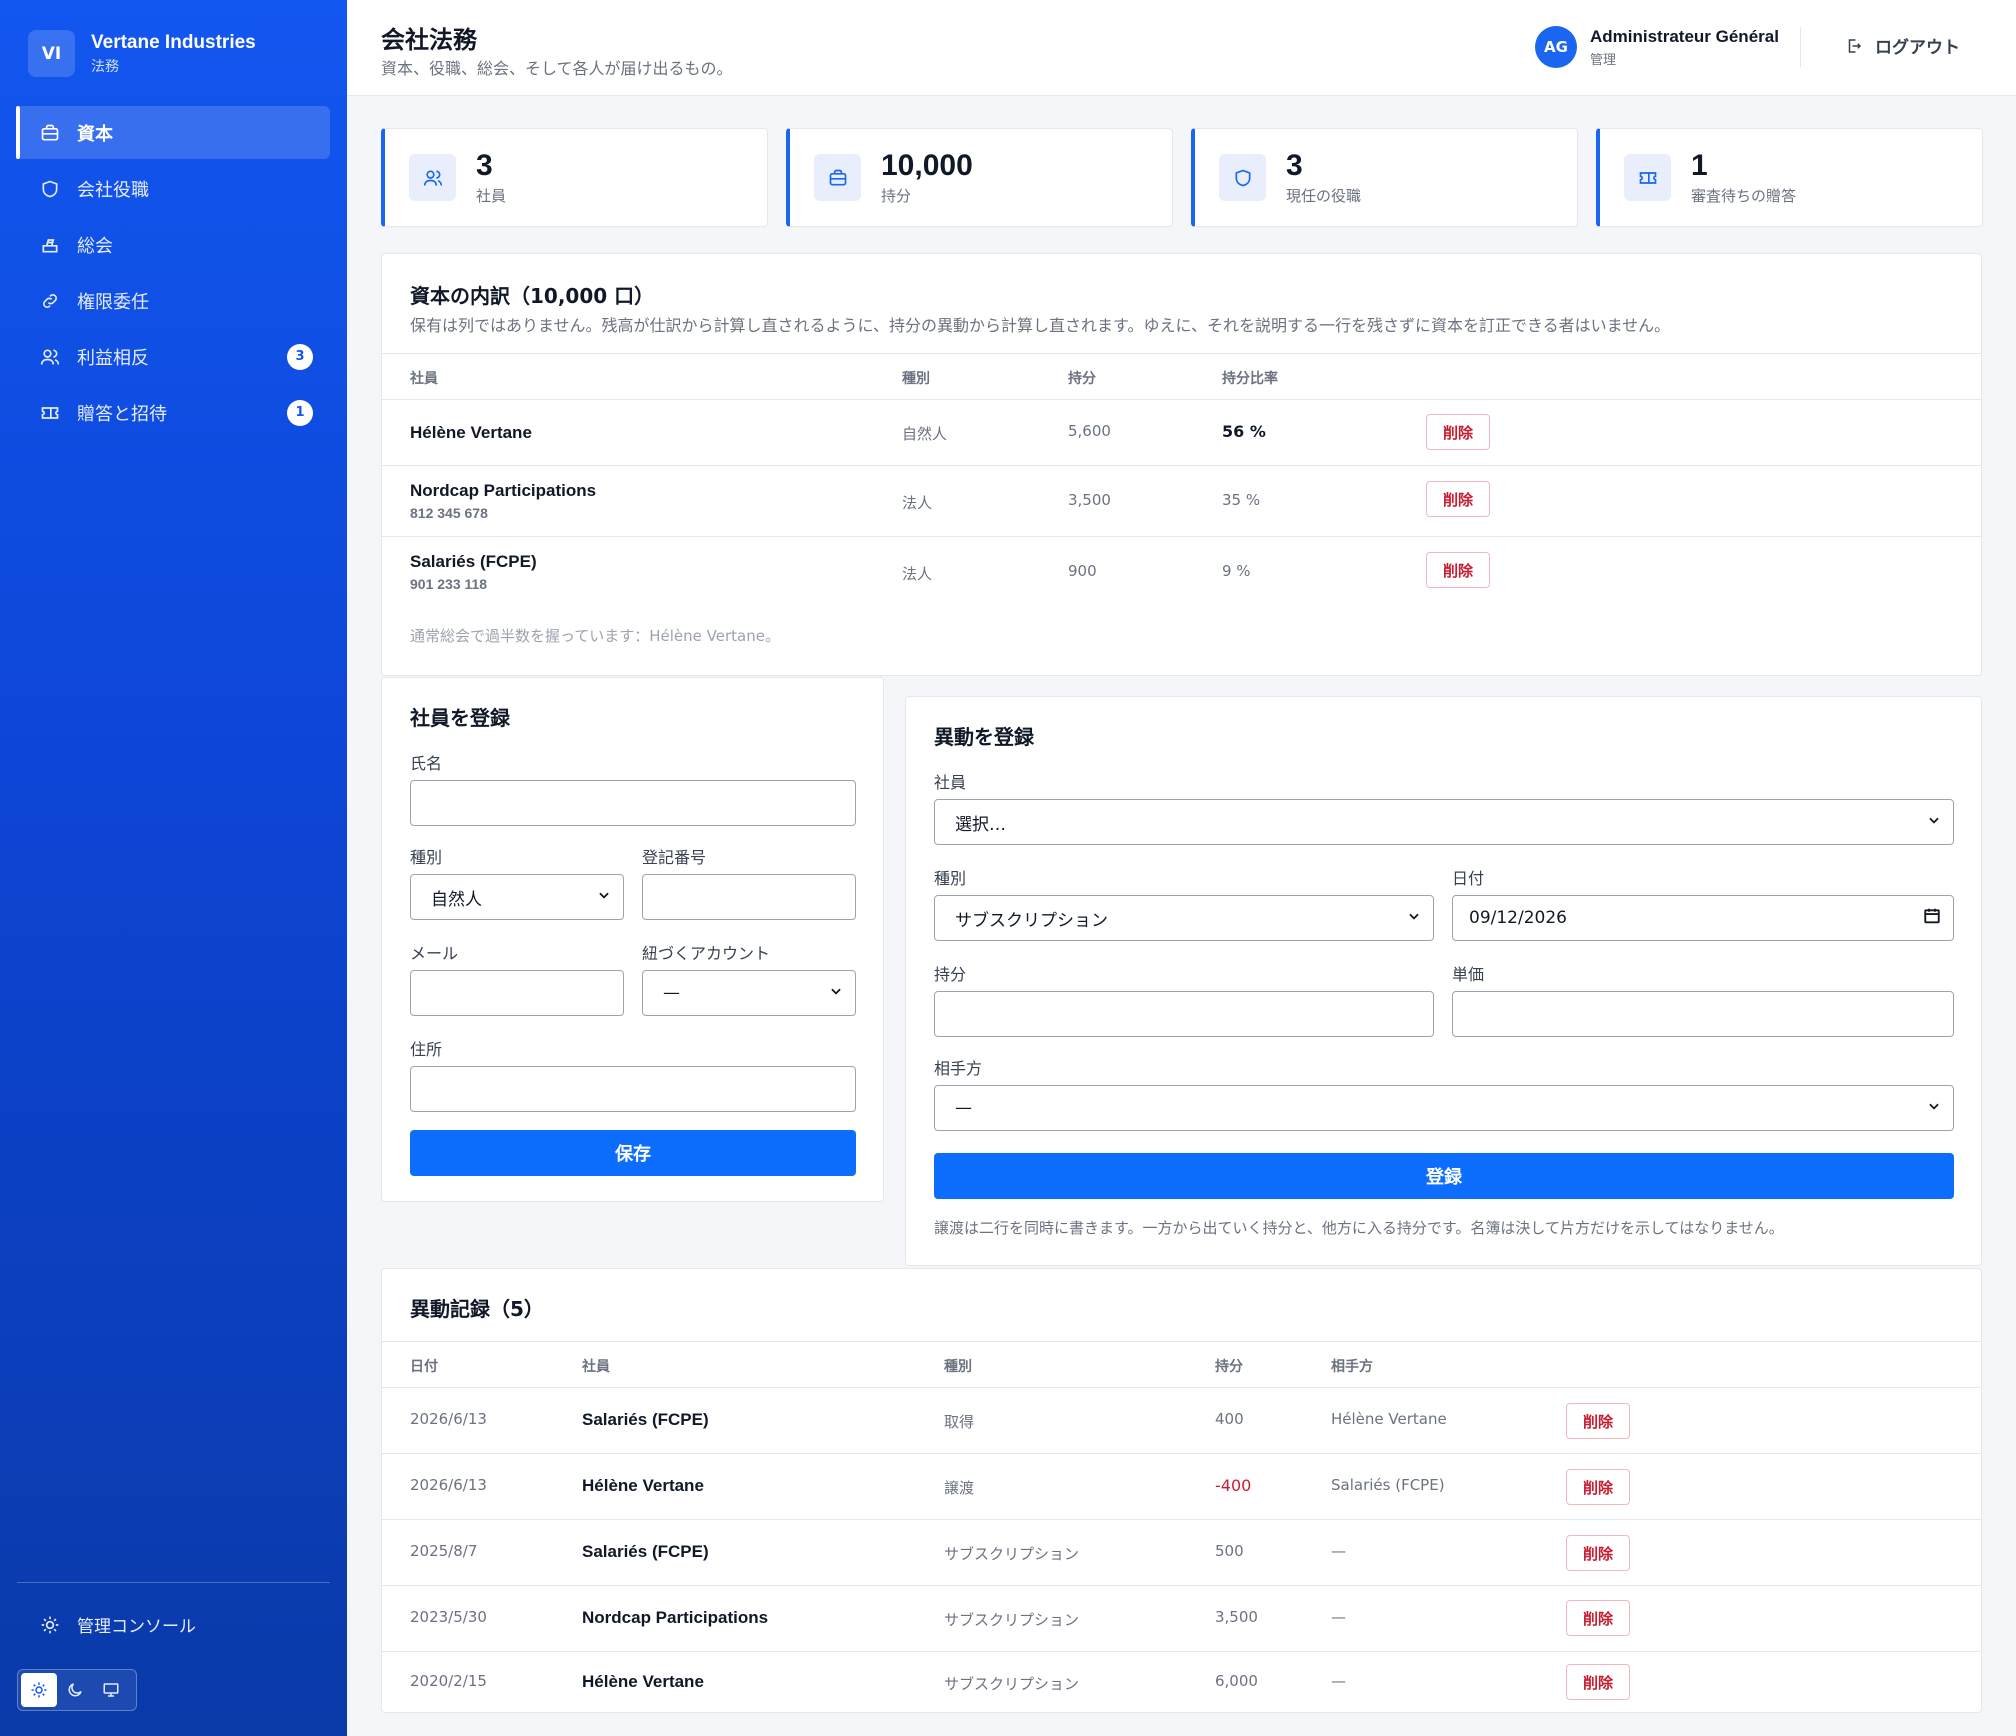 The height and width of the screenshot is (1736, 2016). What do you see at coordinates (532, 296) in the screenshot?
I see `capital-title: 資本の内訳（10,000 口）` at bounding box center [532, 296].